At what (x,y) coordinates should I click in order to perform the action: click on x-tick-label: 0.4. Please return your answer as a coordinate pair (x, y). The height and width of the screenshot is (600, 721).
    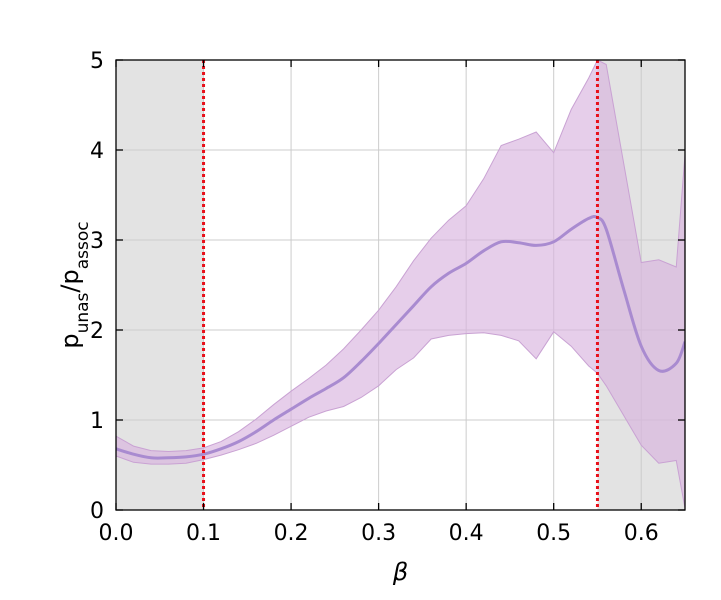
    Looking at the image, I should click on (466, 533).